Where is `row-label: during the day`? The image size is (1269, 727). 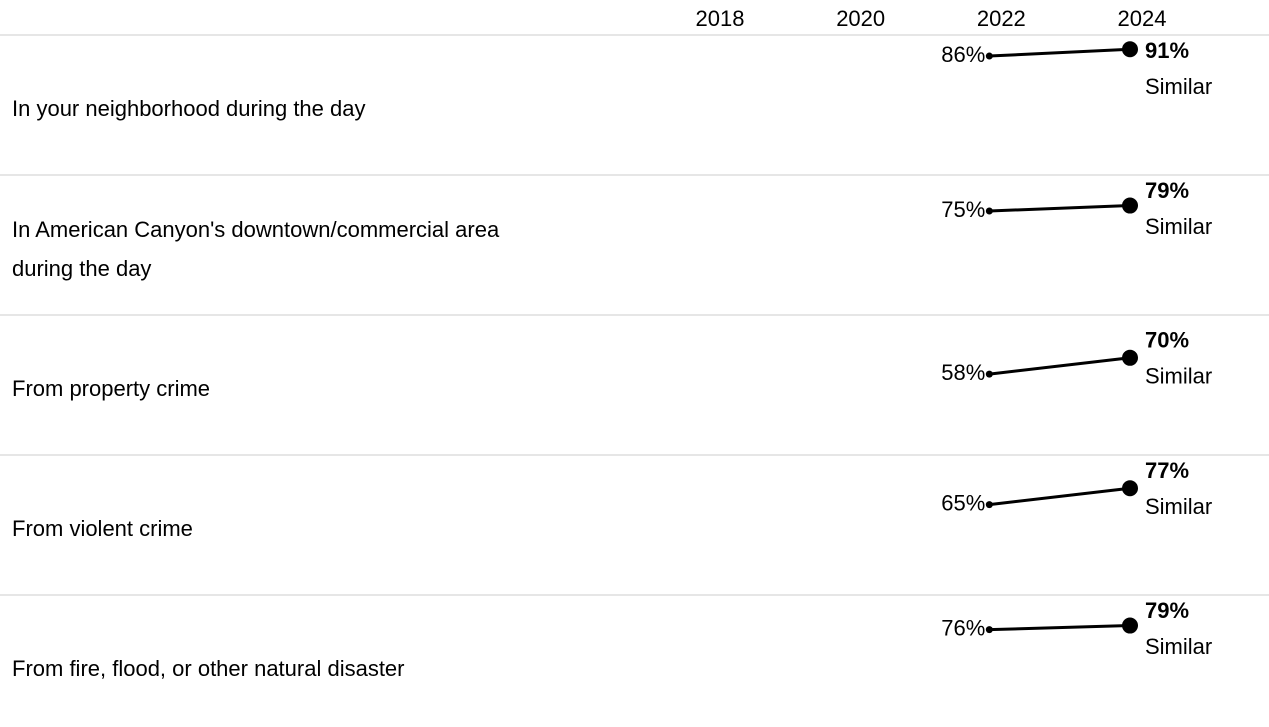
row-label: during the day is located at coordinates (81, 268).